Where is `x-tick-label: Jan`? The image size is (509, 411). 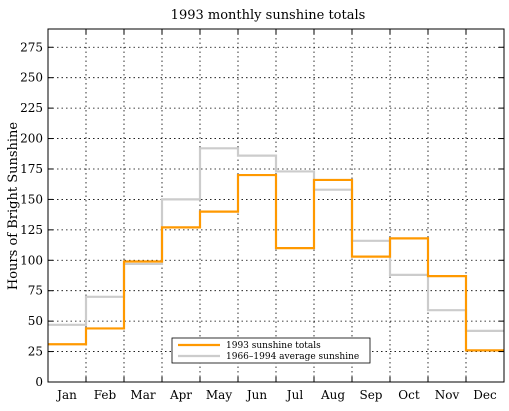 x-tick-label: Jan is located at coordinates (66, 395).